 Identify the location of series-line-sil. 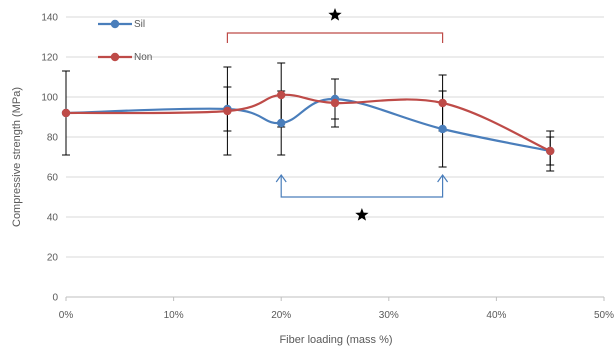
(308, 125).